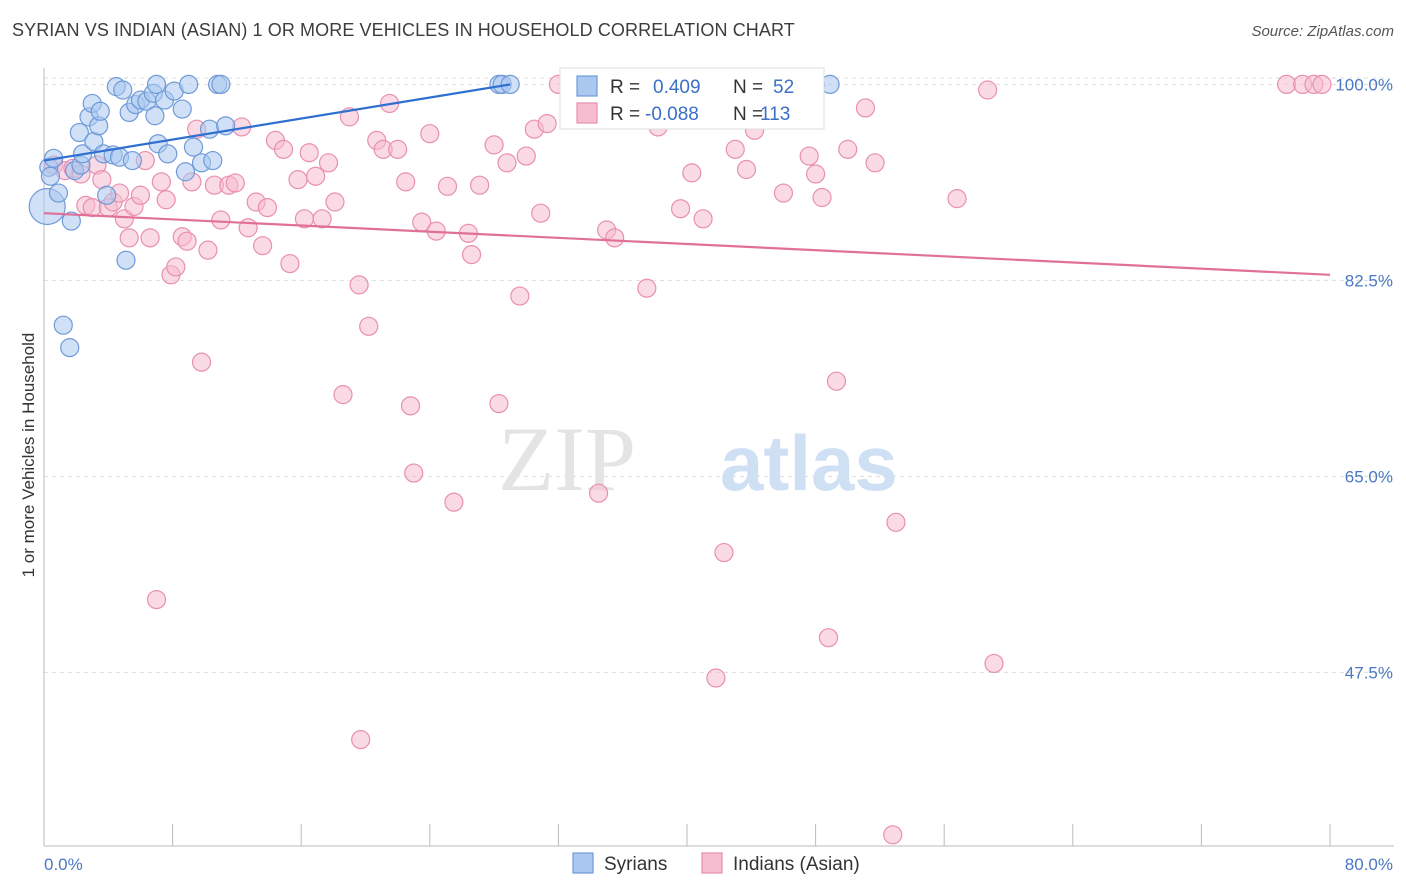 This screenshot has width=1406, height=892. Describe the element at coordinates (687, 244) in the screenshot. I see `trendline-indian` at that location.